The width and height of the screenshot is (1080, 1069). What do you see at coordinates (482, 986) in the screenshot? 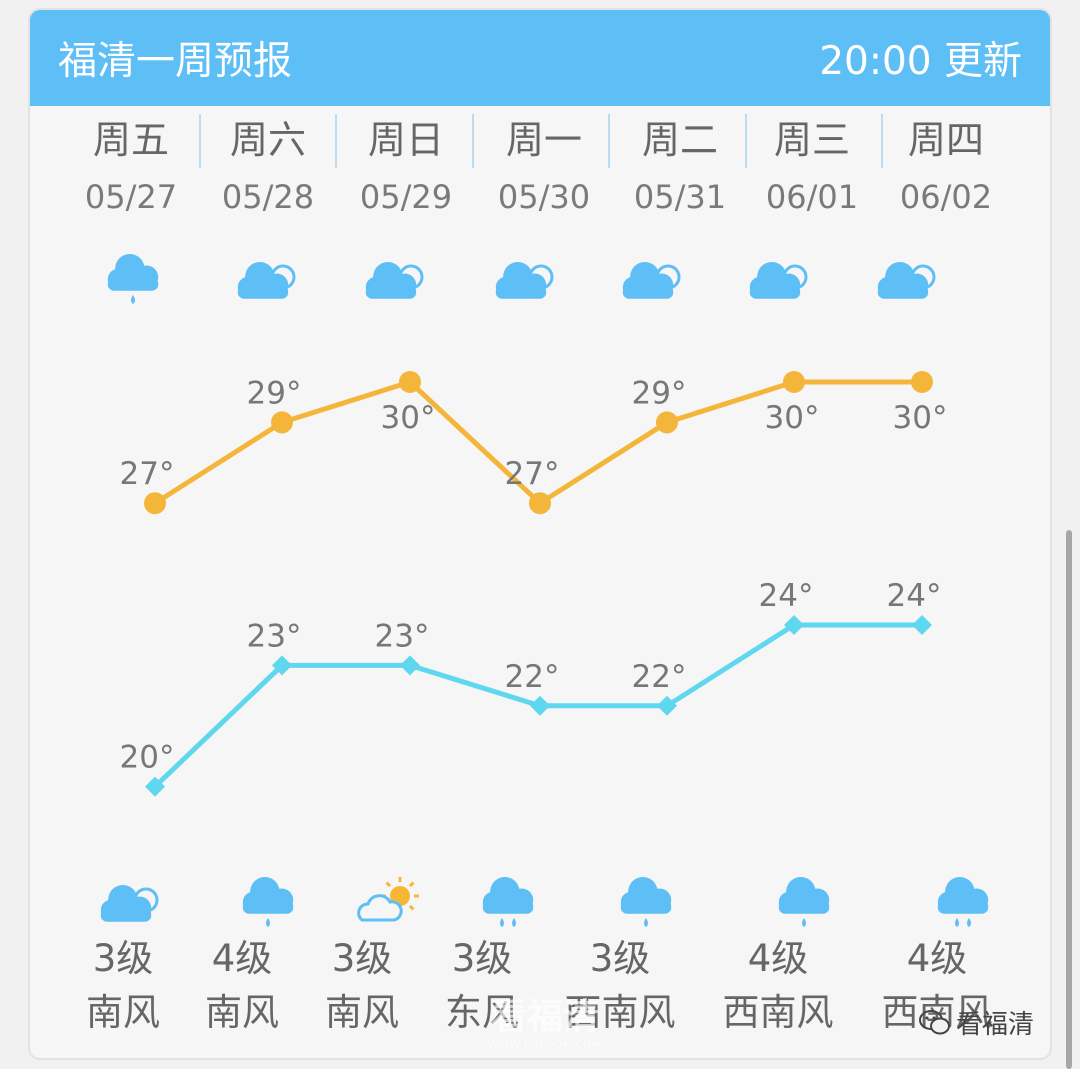
I see `wind-info: 3级东风` at bounding box center [482, 986].